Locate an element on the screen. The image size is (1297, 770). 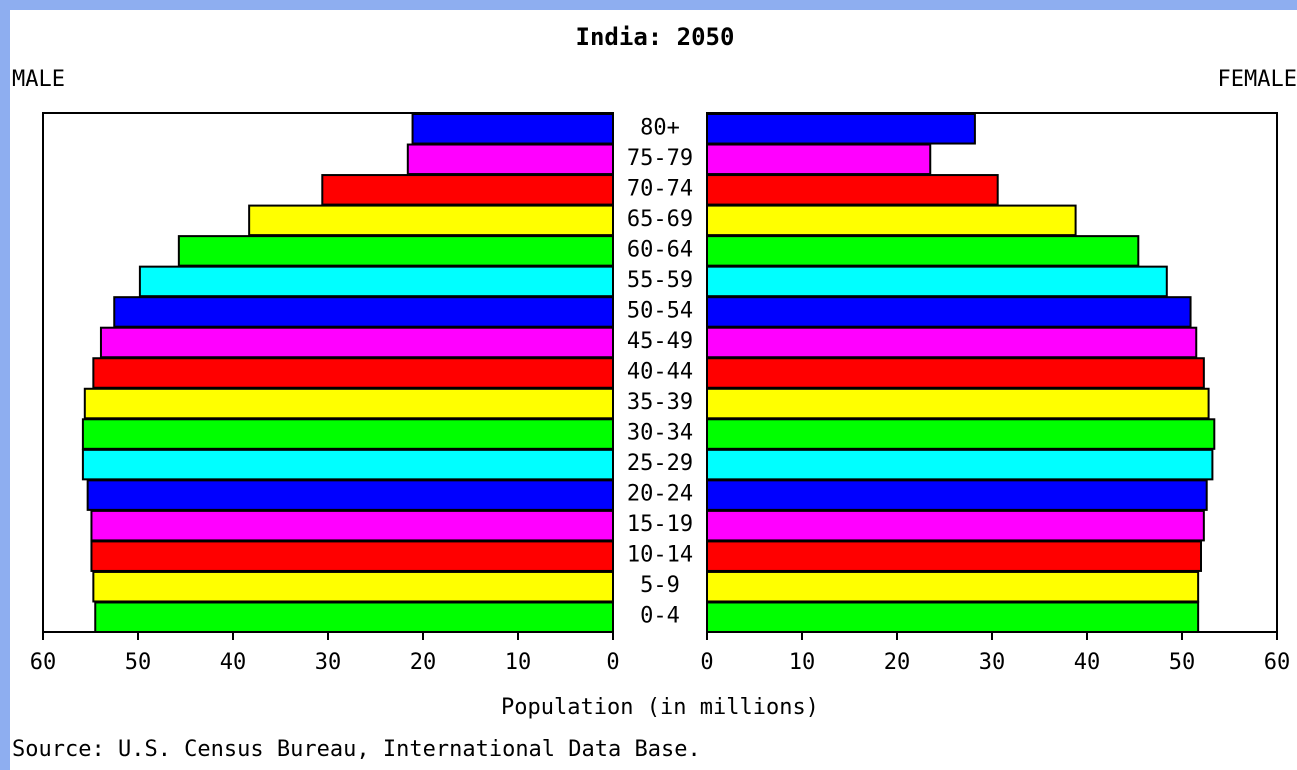
age-label: 50-54 is located at coordinates (660, 310).